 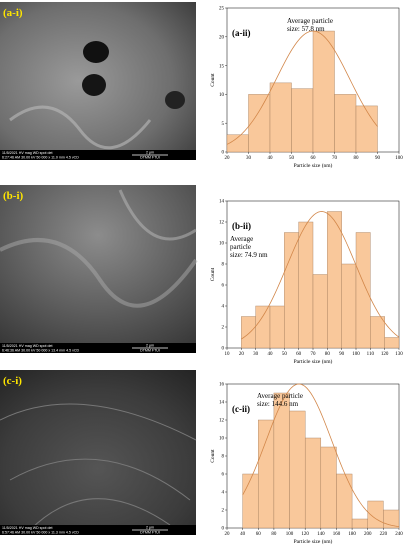 I want to click on image-label: (c-i), so click(x=12, y=381).